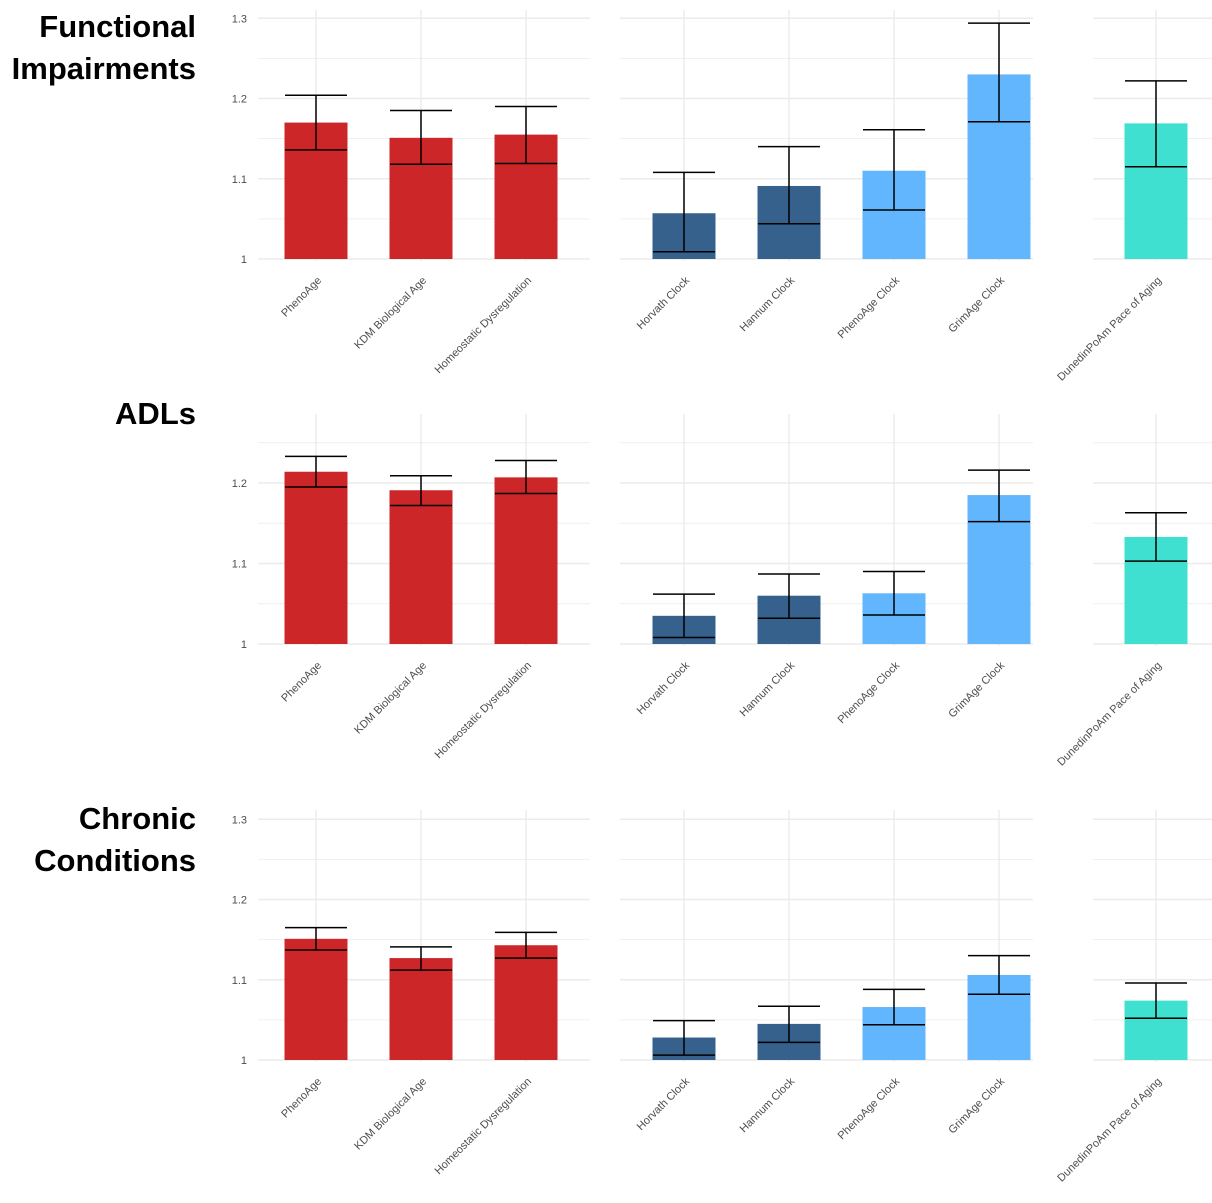 The width and height of the screenshot is (1212, 1203). Describe the element at coordinates (115, 840) in the screenshot. I see `row-title-chronic-conditions: Chronic Conditions` at that location.